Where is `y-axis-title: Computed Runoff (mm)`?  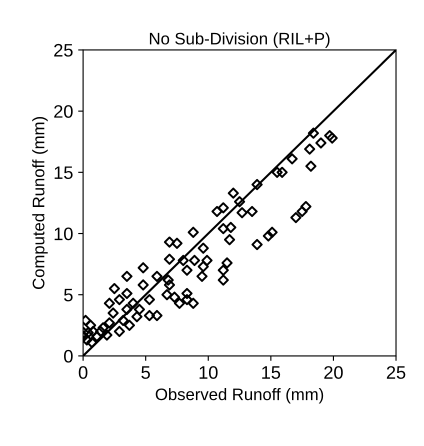 y-axis-title: Computed Runoff (mm) is located at coordinates (40, 203).